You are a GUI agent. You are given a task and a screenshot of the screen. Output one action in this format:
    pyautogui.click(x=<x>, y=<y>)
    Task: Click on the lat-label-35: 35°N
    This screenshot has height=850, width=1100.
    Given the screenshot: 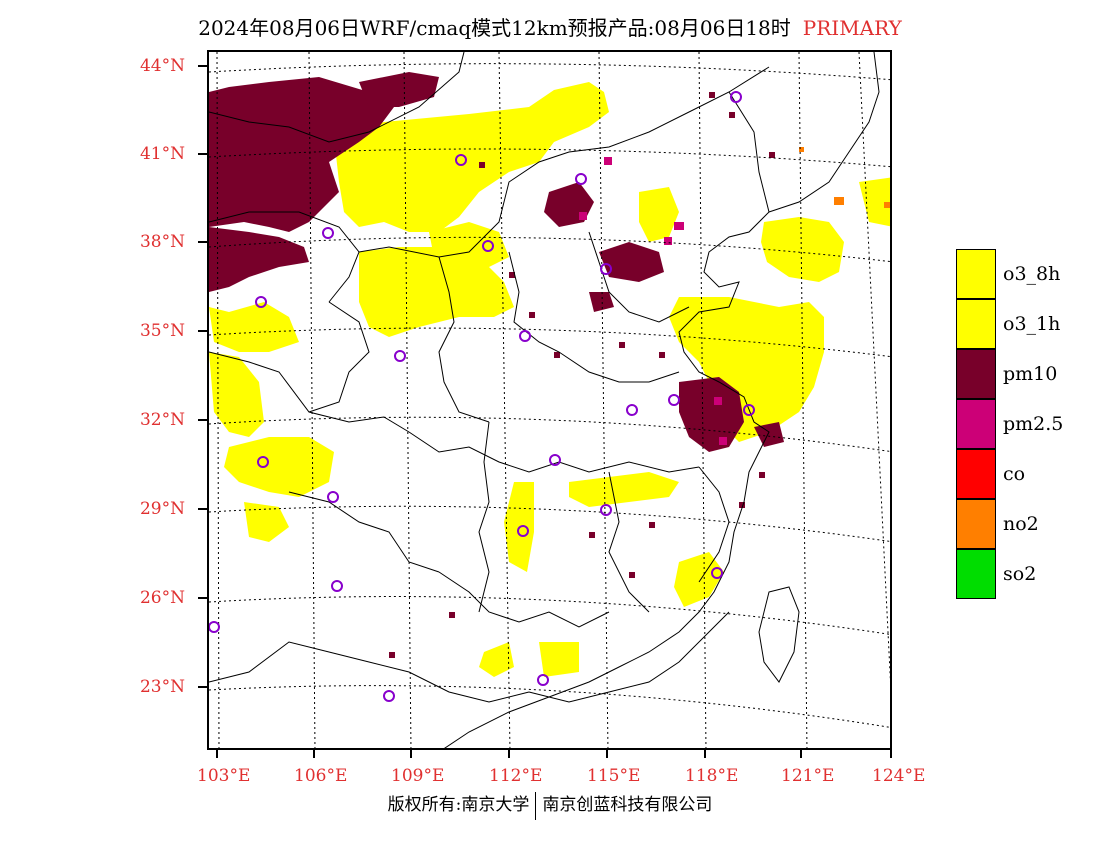 What is the action you would take?
    pyautogui.click(x=162, y=331)
    